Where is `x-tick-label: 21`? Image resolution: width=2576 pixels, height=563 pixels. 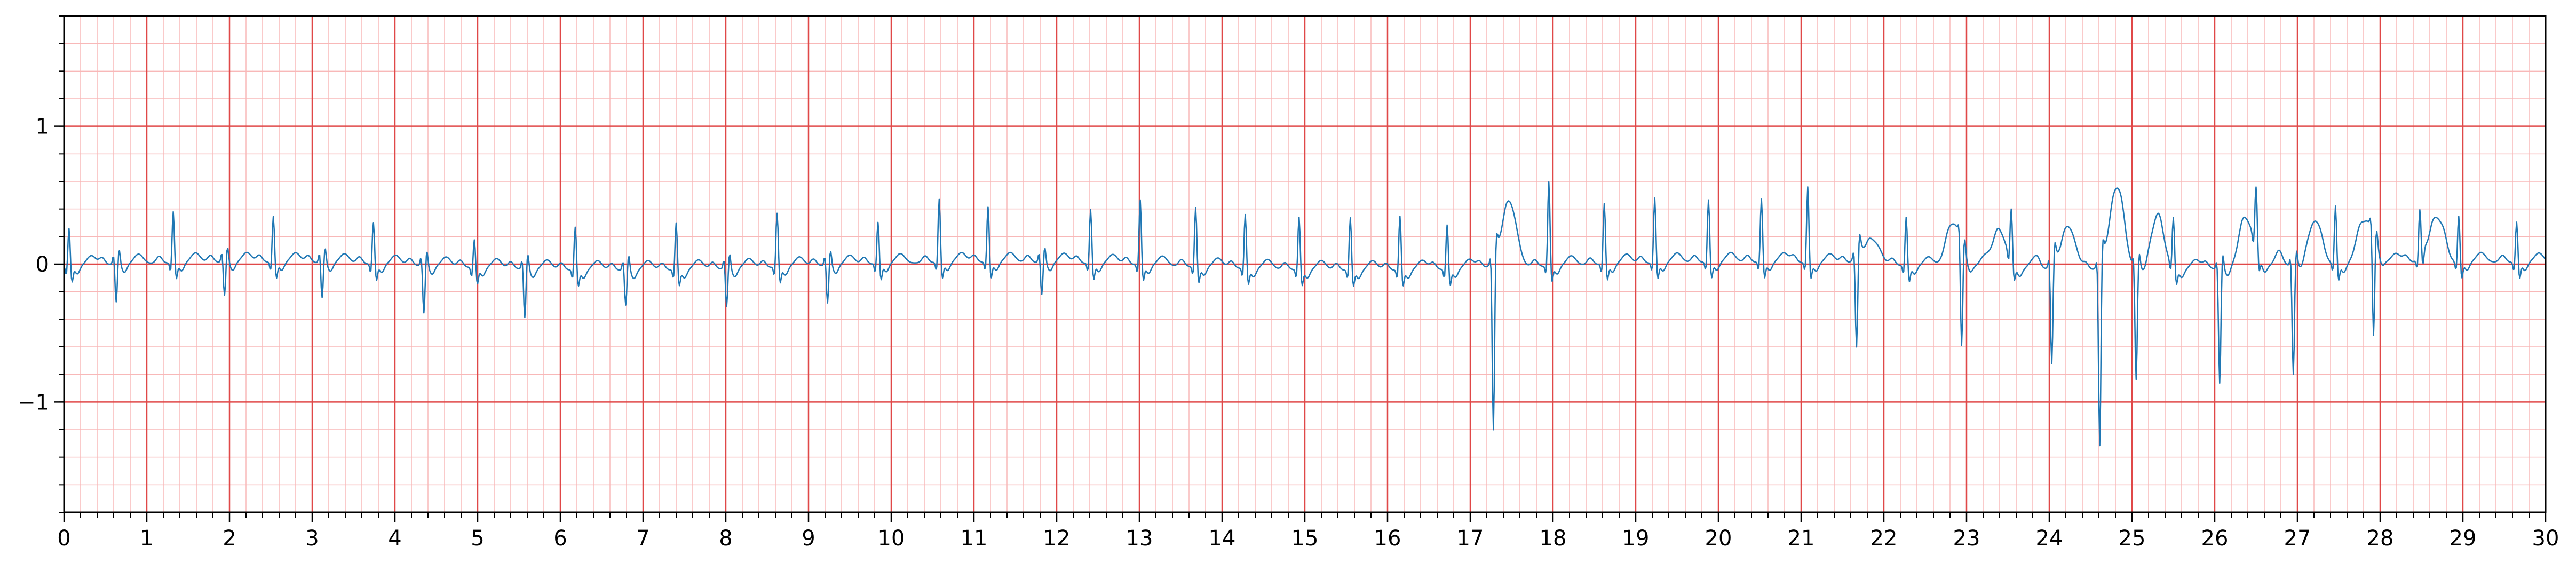
x-tick-label: 21 is located at coordinates (1802, 538).